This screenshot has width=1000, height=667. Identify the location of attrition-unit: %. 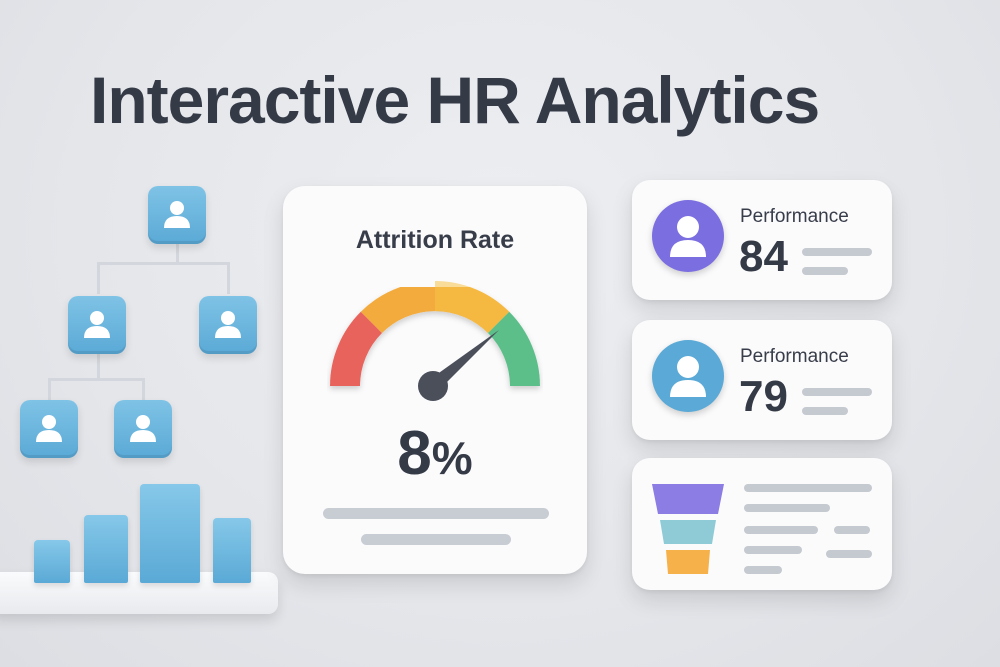
(452, 458).